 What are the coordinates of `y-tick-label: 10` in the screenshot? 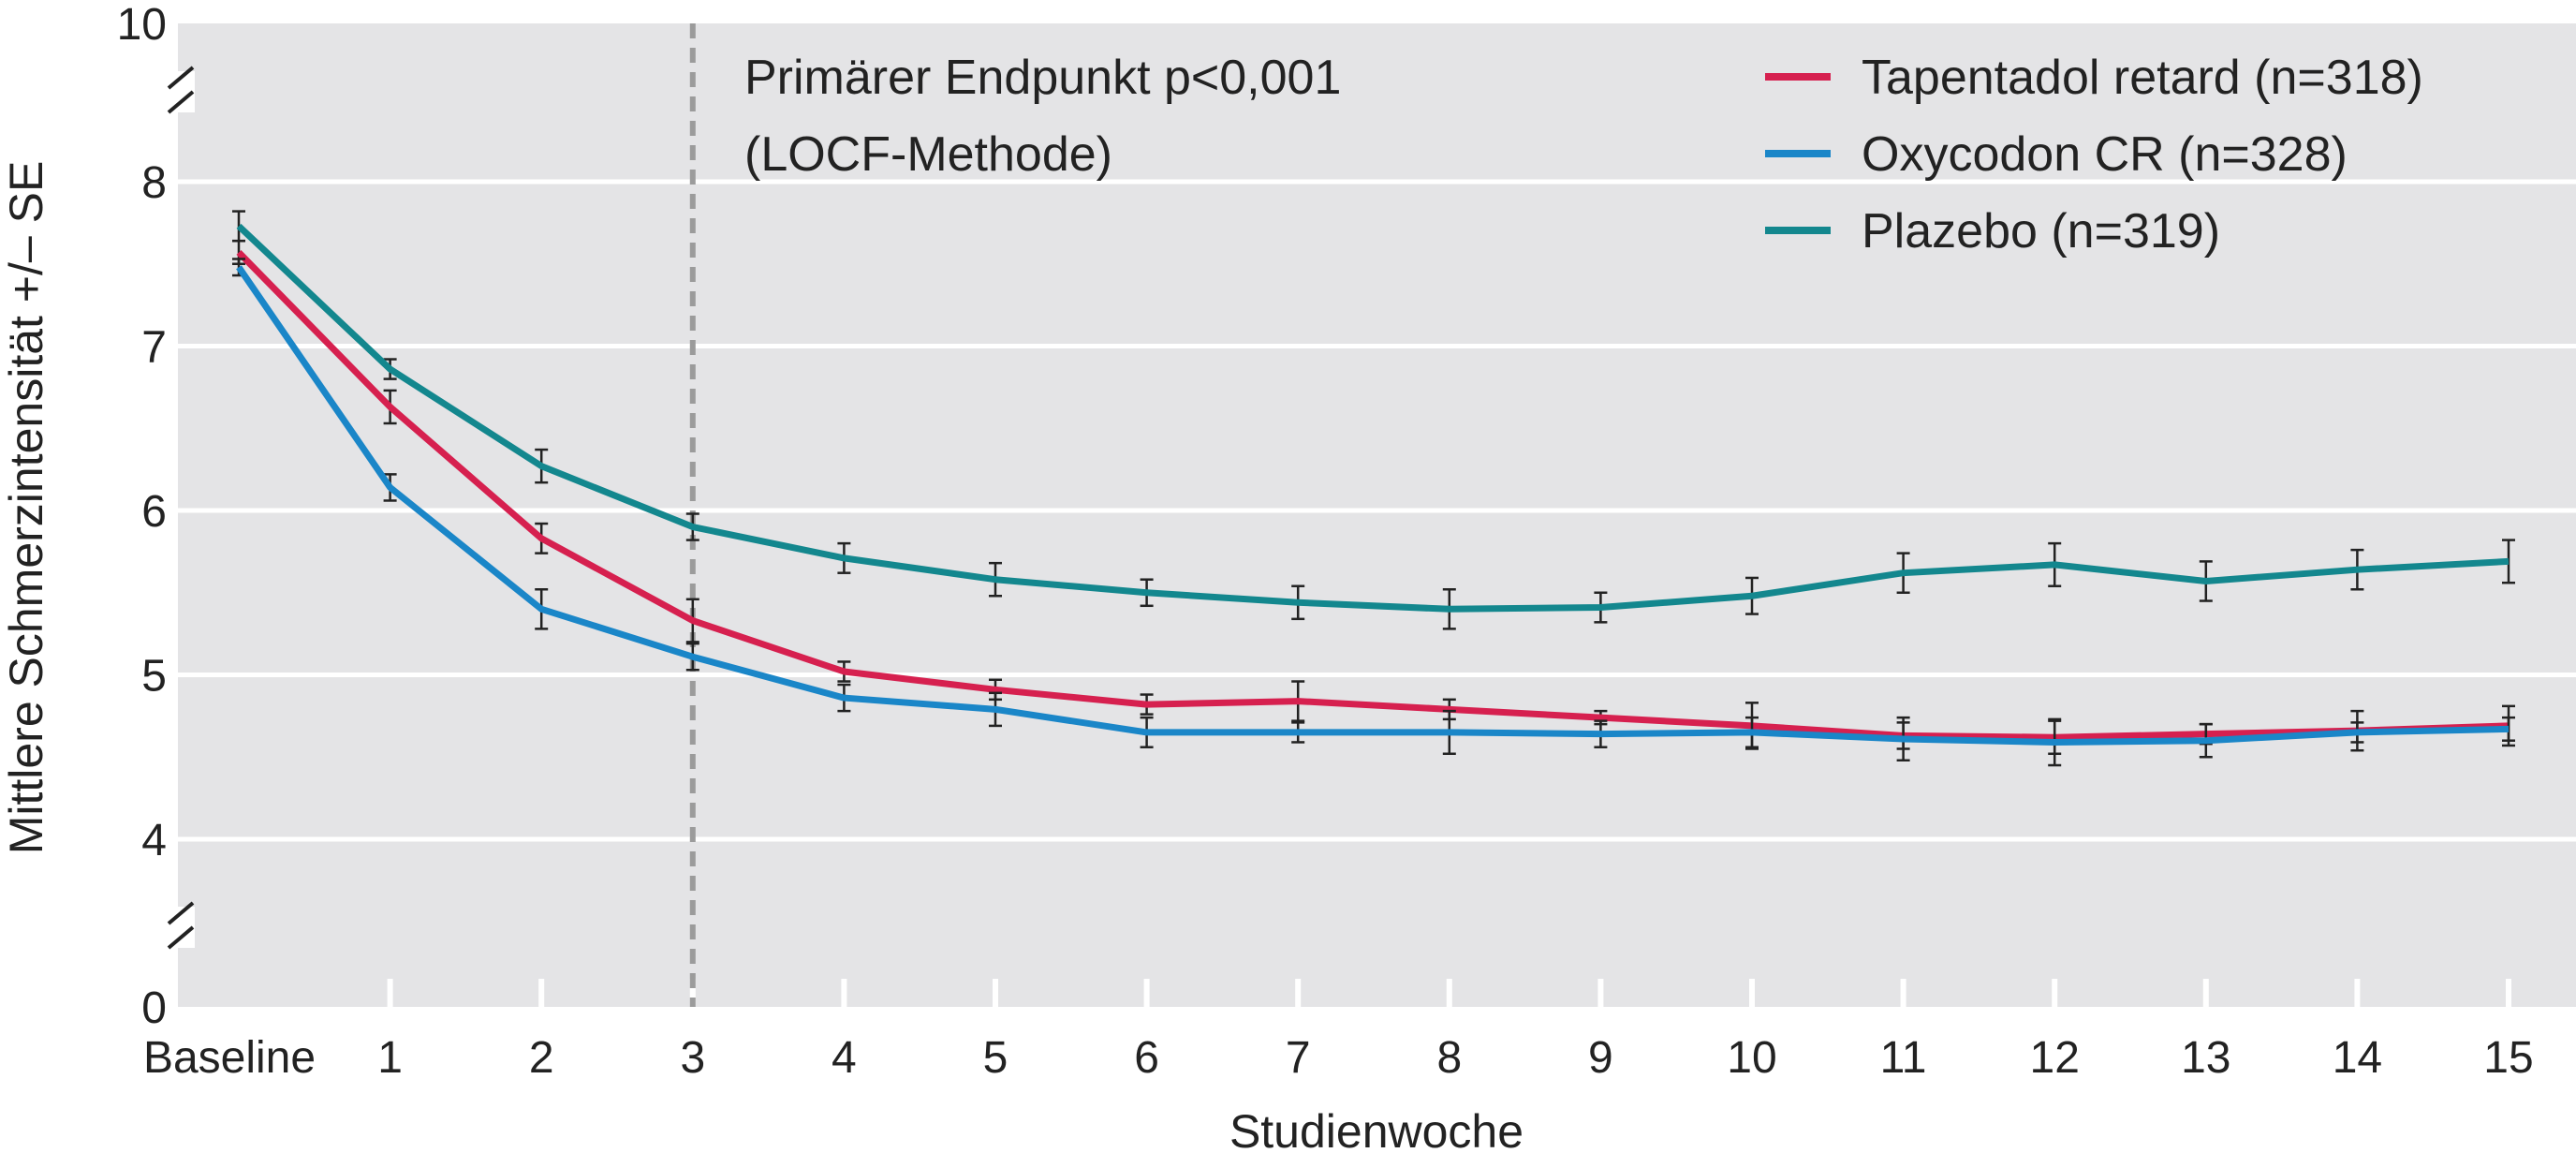 It's located at (142, 25).